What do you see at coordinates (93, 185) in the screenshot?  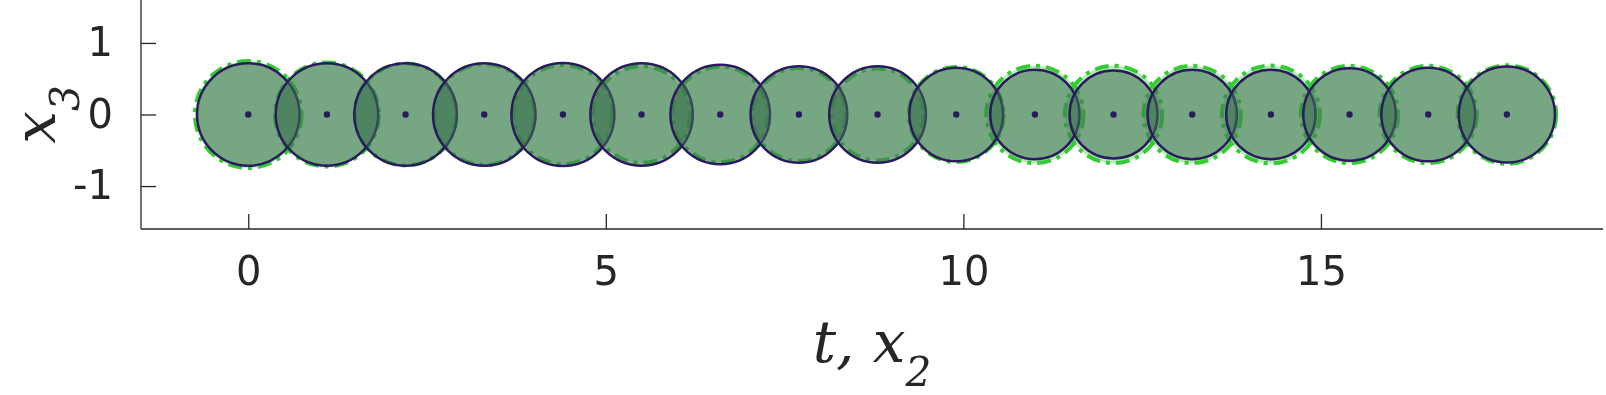 I see `y-tick-label: -1` at bounding box center [93, 185].